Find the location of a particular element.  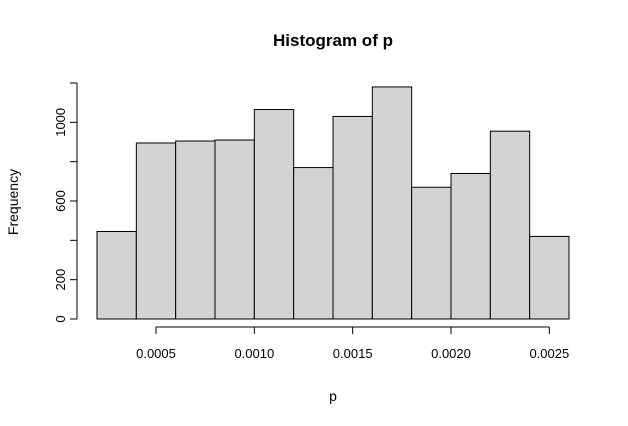

y-axis: 0 200 600 1000 is located at coordinates (65, 202).